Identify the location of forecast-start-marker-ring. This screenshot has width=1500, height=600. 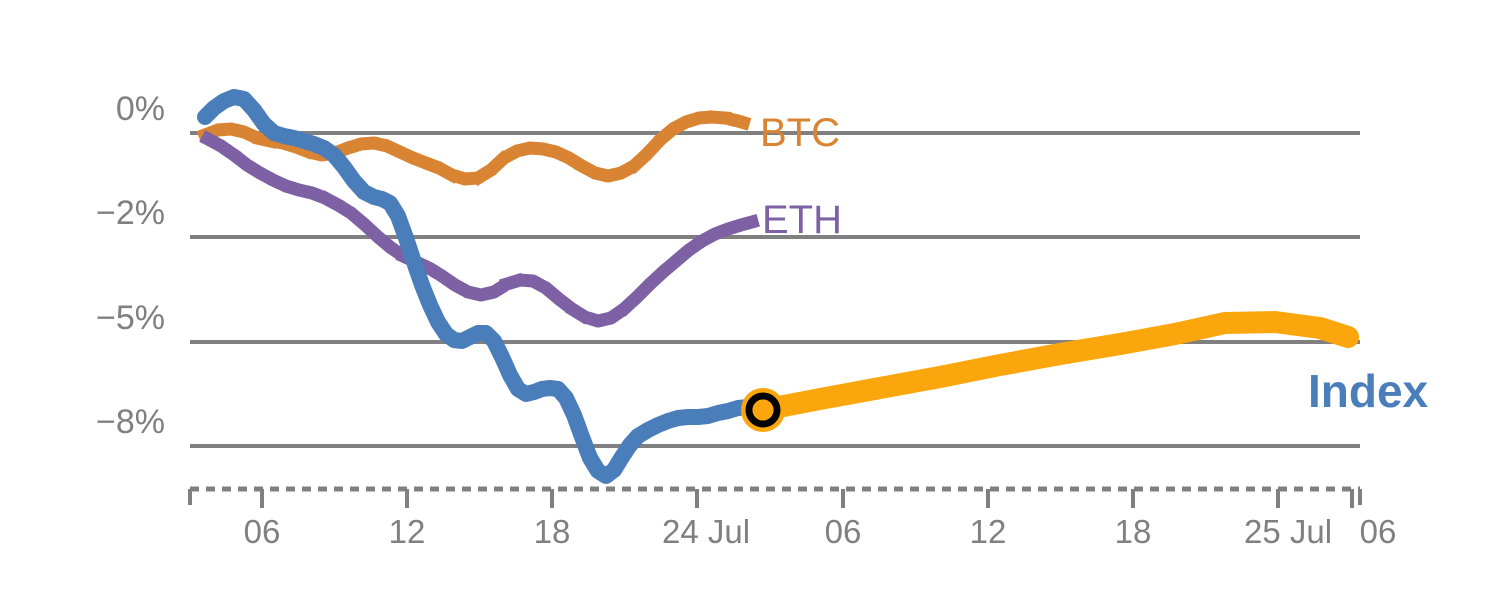
(763, 410).